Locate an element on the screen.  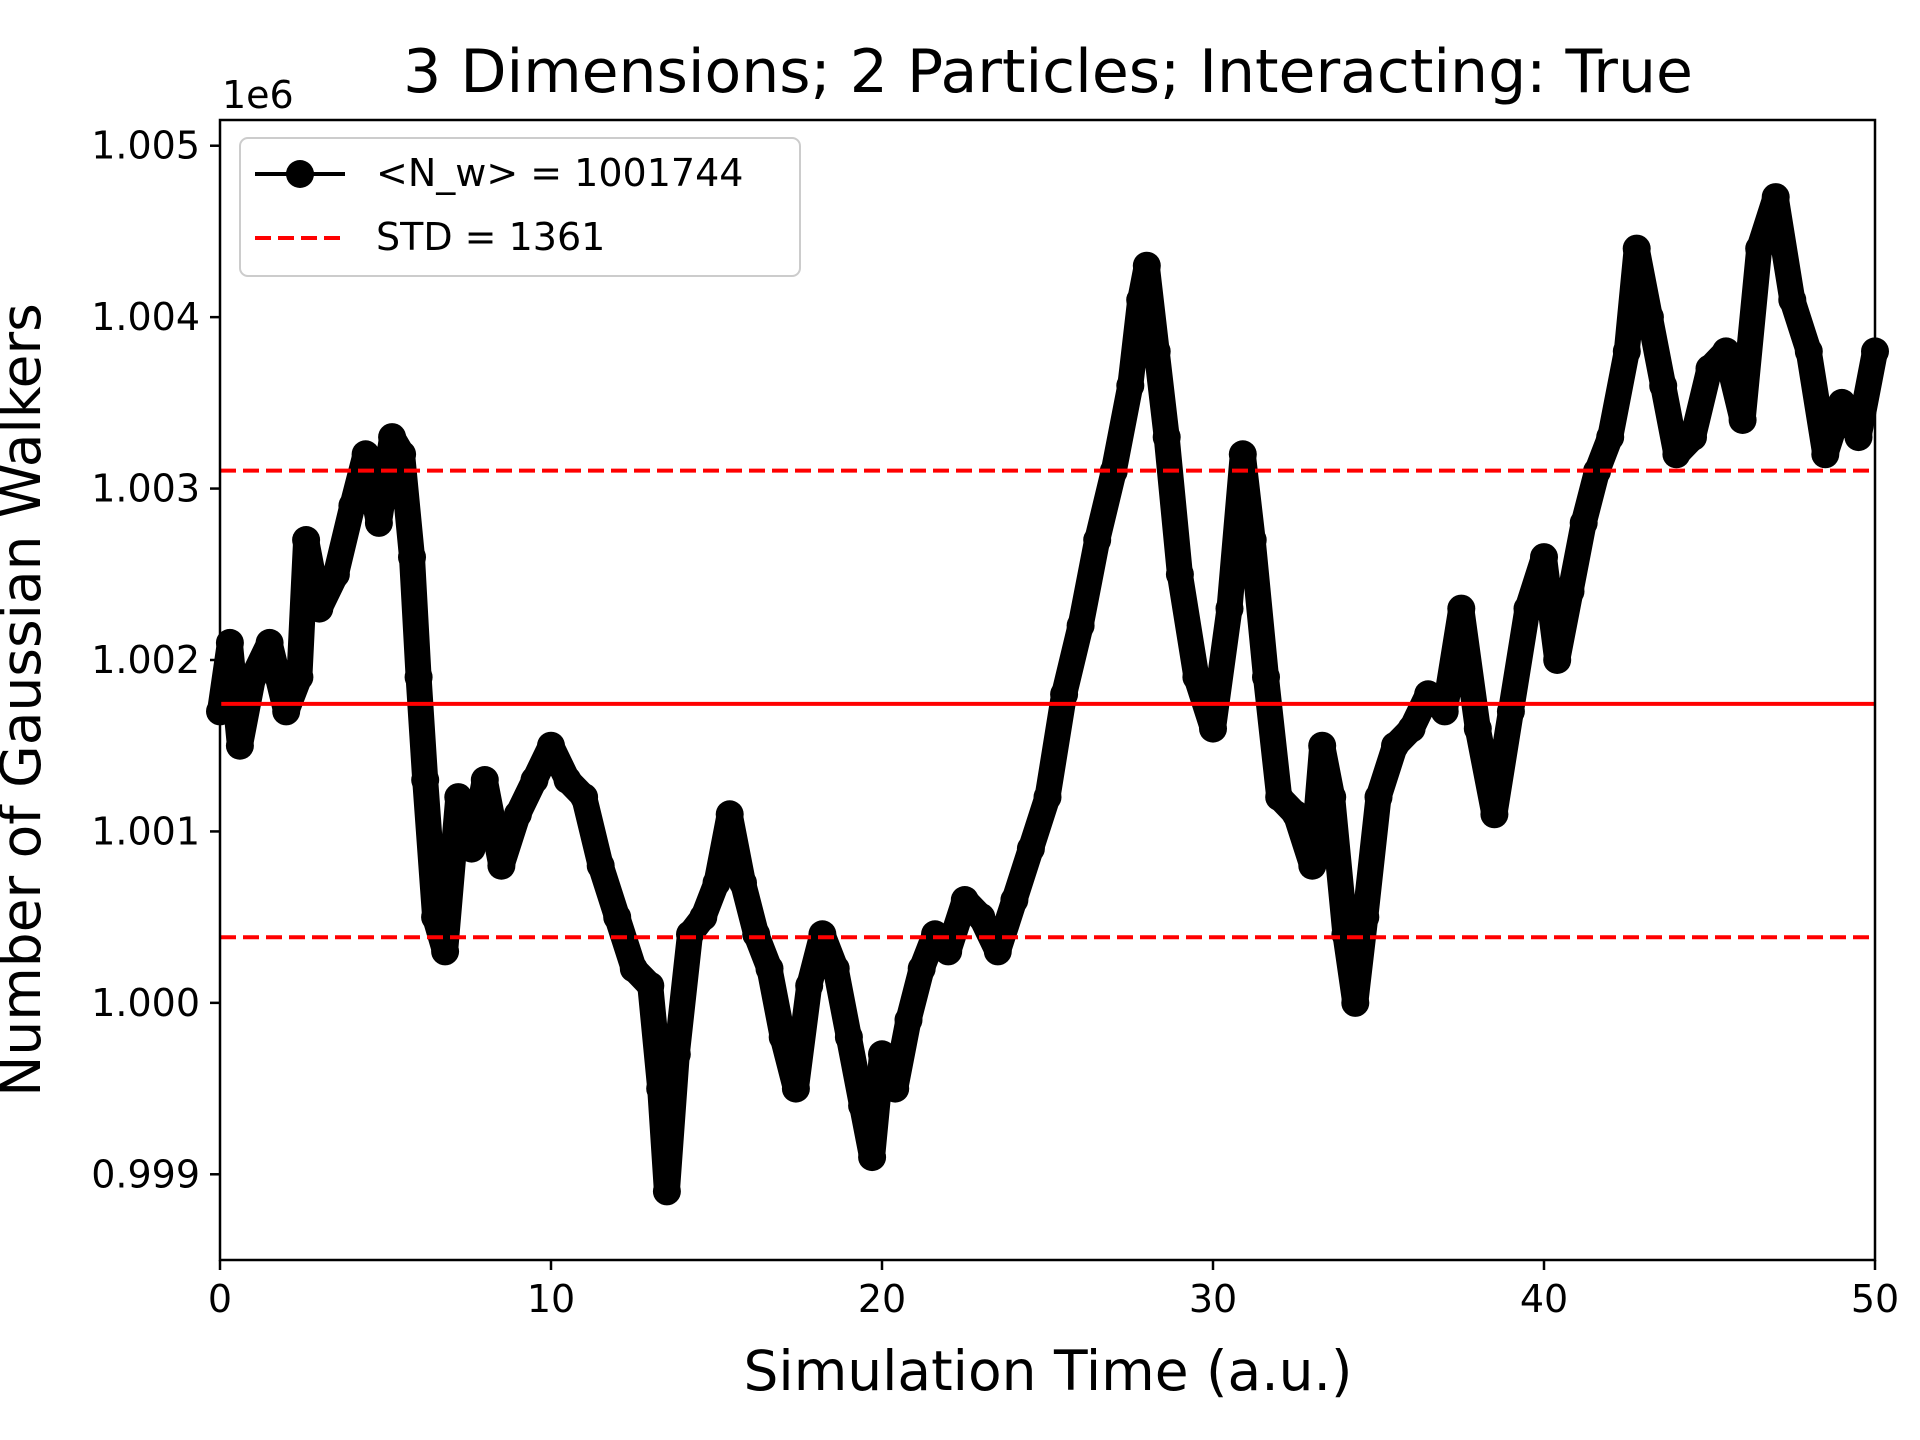
x-tick-label: 50 is located at coordinates (1875, 1299).